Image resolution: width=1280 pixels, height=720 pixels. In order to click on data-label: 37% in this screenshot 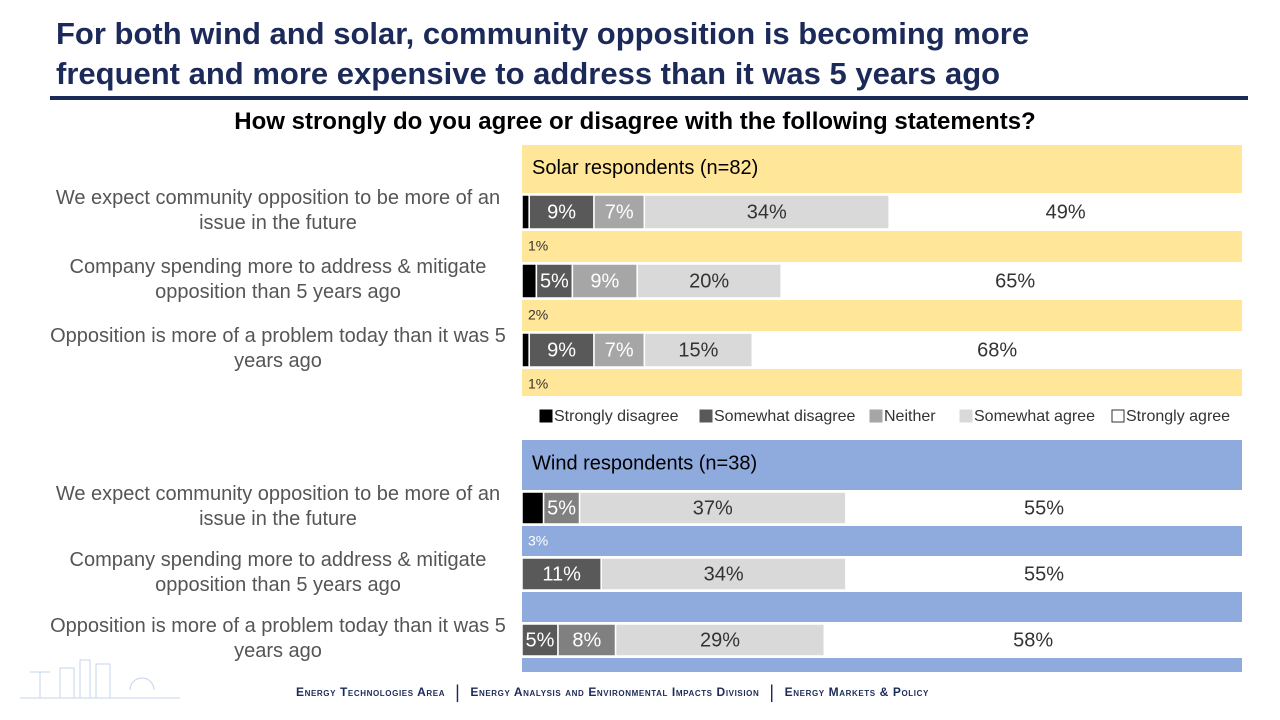, I will do `click(713, 508)`.